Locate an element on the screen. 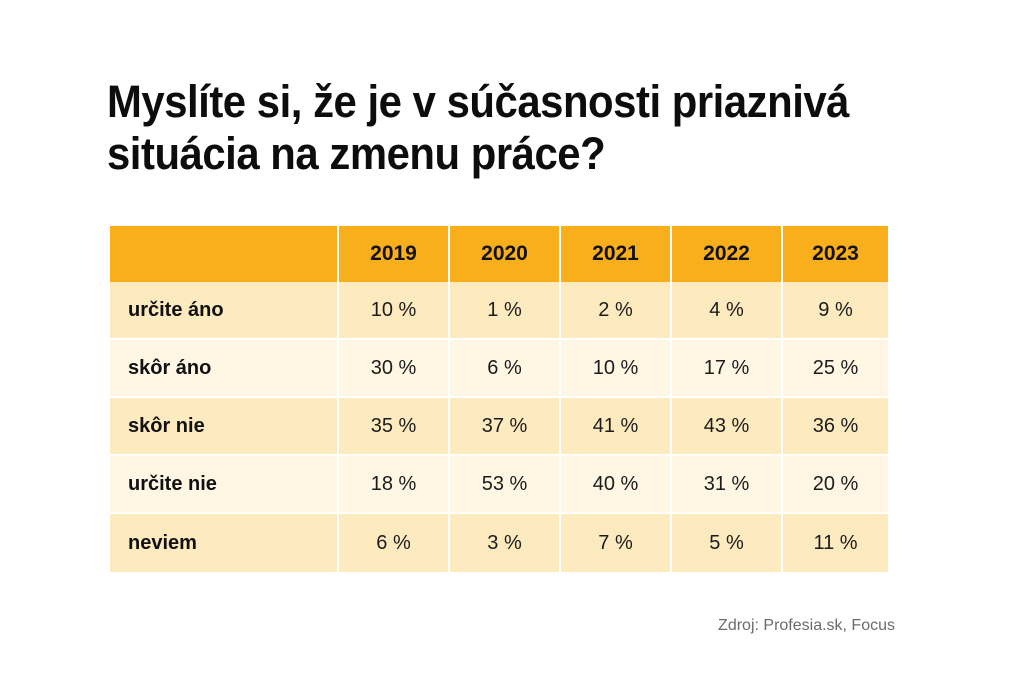 This screenshot has height=684, width=1024. header-year-2020: 2020 is located at coordinates (505, 254).